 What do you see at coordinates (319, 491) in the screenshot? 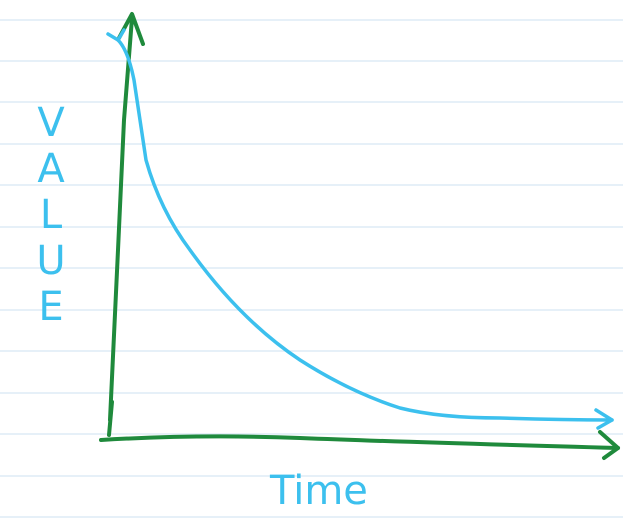
I see `x-axis-label: Time` at bounding box center [319, 491].